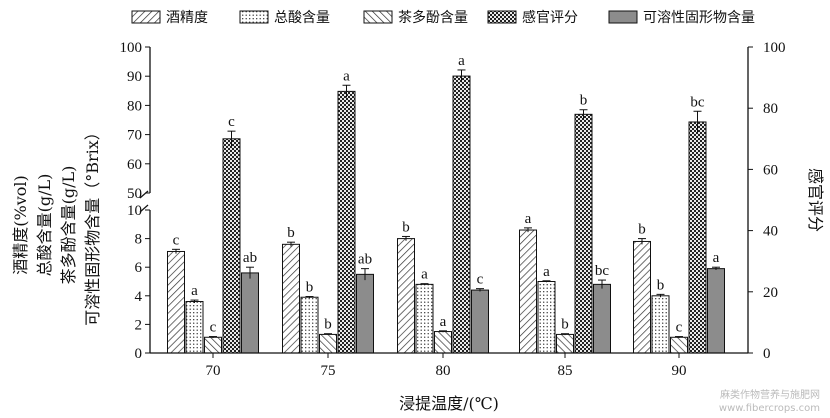  Describe the element at coordinates (134, 106) in the screenshot. I see `y-tick-label: 80` at that location.